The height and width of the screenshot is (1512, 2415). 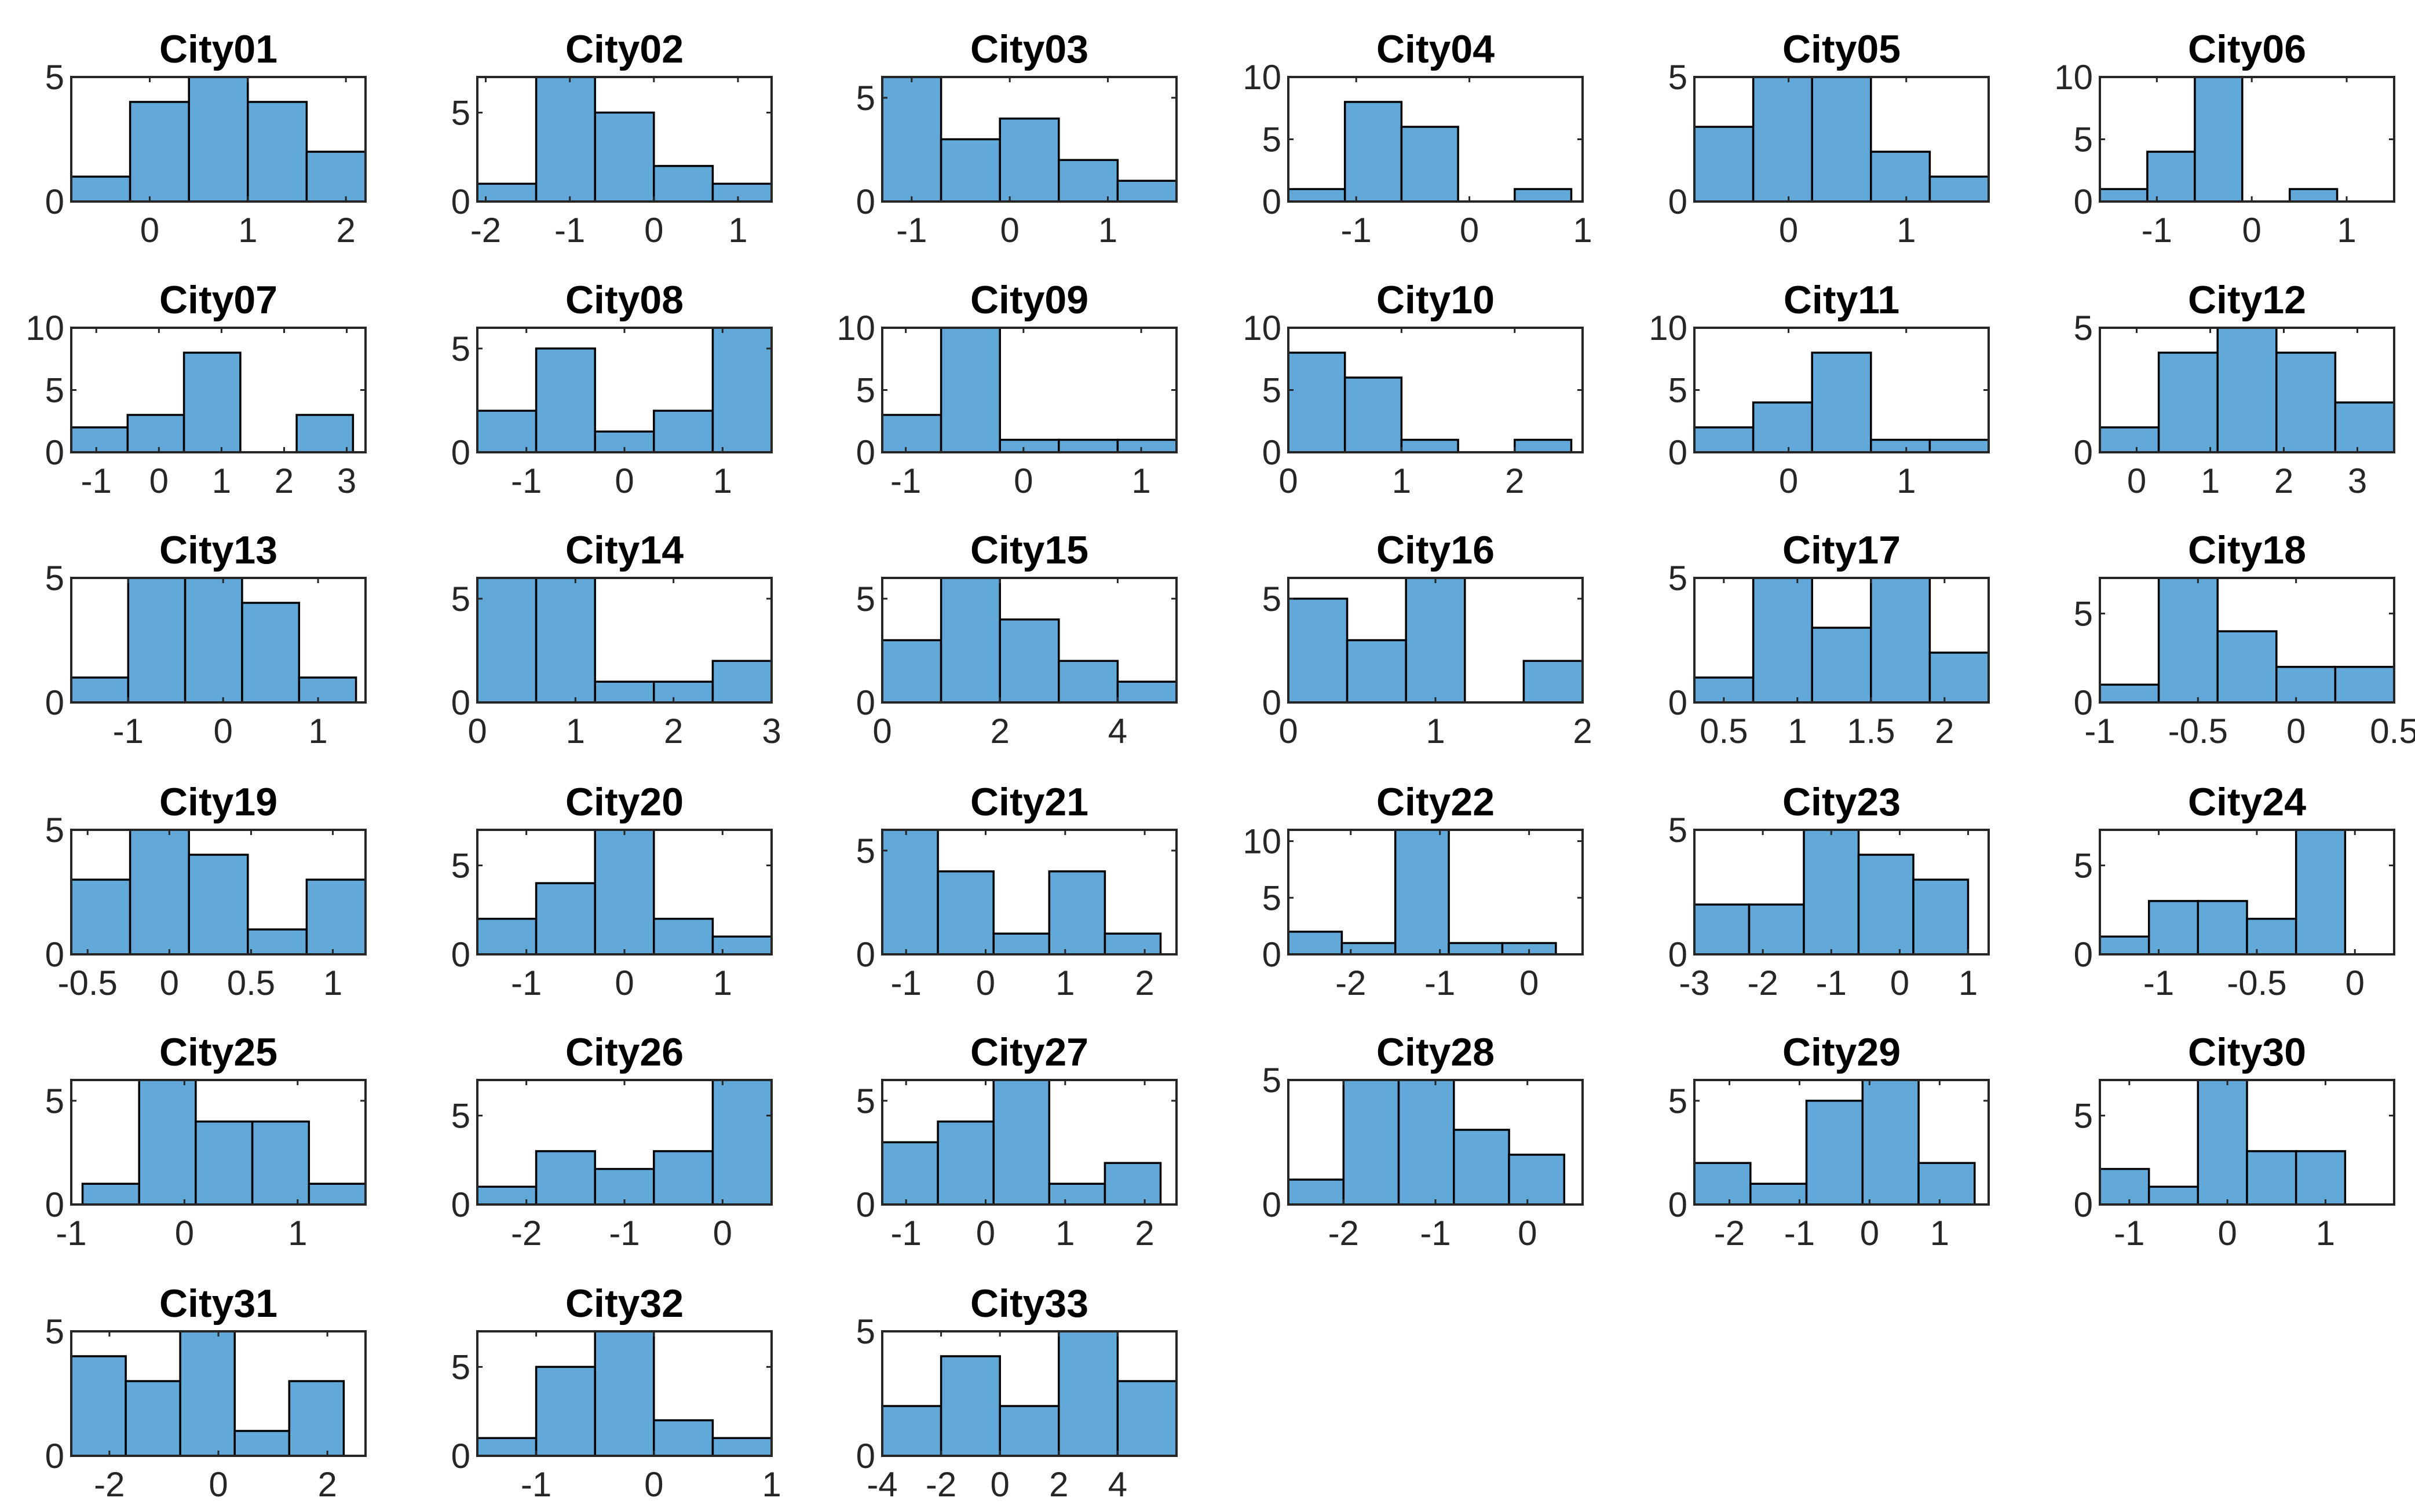 I want to click on chart-title: City31, so click(x=218, y=1304).